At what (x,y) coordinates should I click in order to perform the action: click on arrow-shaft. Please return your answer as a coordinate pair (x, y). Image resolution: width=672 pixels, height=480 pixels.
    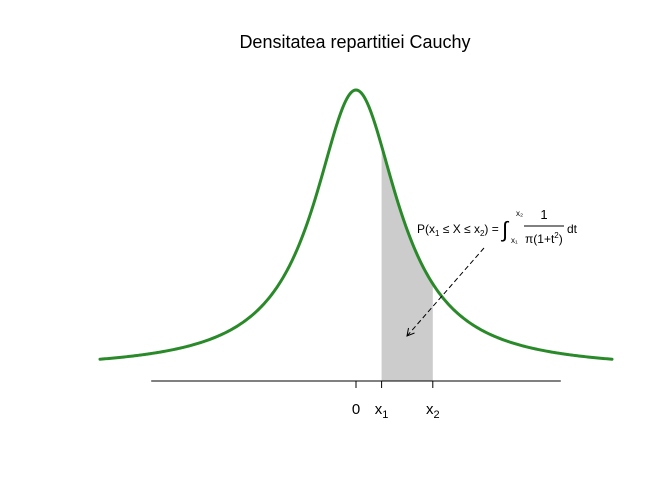
    Looking at the image, I should click on (445, 292).